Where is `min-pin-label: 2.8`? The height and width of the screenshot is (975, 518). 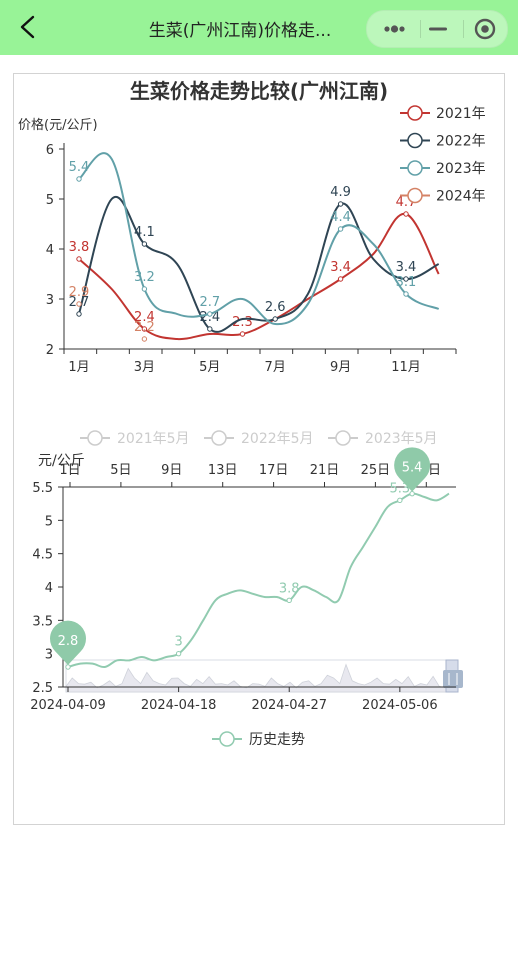
min-pin-label: 2.8 is located at coordinates (68, 641).